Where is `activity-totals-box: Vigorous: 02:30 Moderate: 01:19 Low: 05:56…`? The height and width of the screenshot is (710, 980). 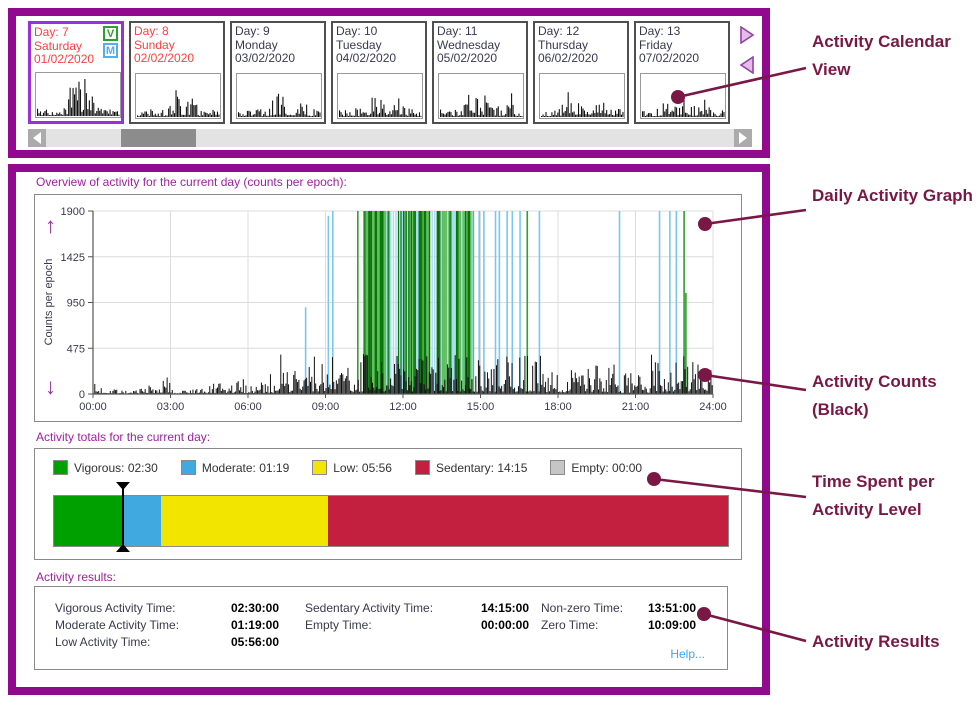
activity-totals-box: Vigorous: 02:30 Moderate: 01:19 Low: 05:56… is located at coordinates (388, 504).